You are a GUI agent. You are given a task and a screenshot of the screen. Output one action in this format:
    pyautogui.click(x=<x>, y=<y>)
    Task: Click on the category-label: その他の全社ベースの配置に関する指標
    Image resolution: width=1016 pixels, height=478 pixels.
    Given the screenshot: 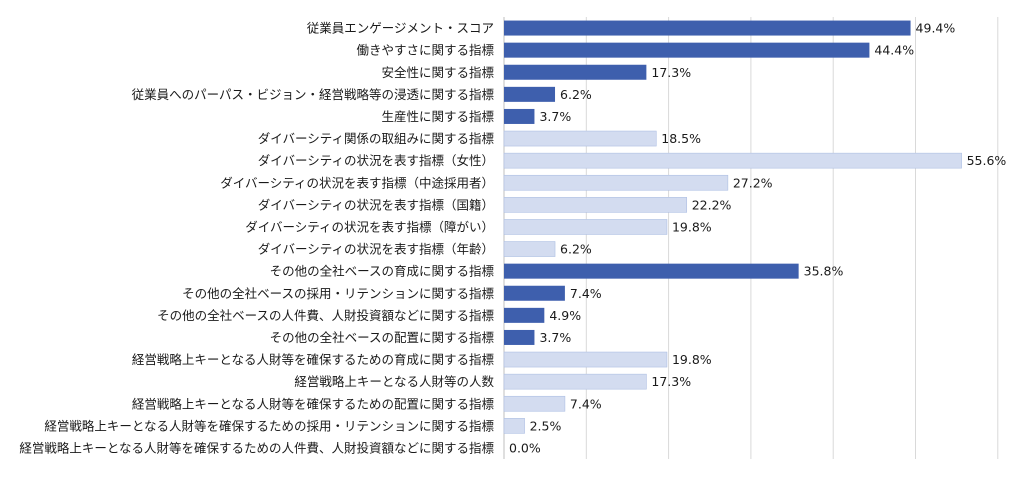 What is the action you would take?
    pyautogui.click(x=382, y=337)
    